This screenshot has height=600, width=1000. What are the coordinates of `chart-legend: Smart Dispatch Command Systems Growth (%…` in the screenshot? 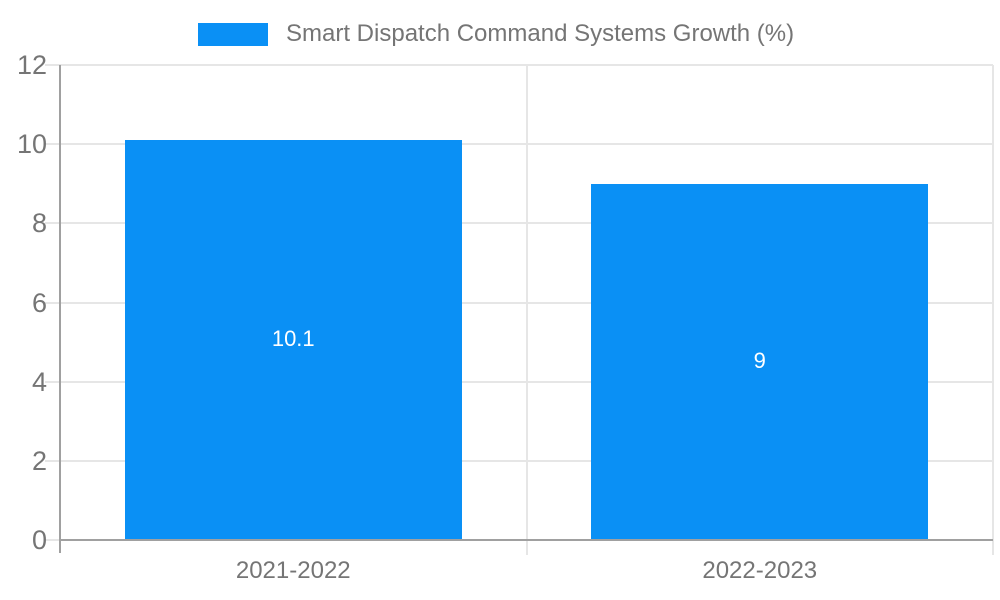 It's located at (496, 34).